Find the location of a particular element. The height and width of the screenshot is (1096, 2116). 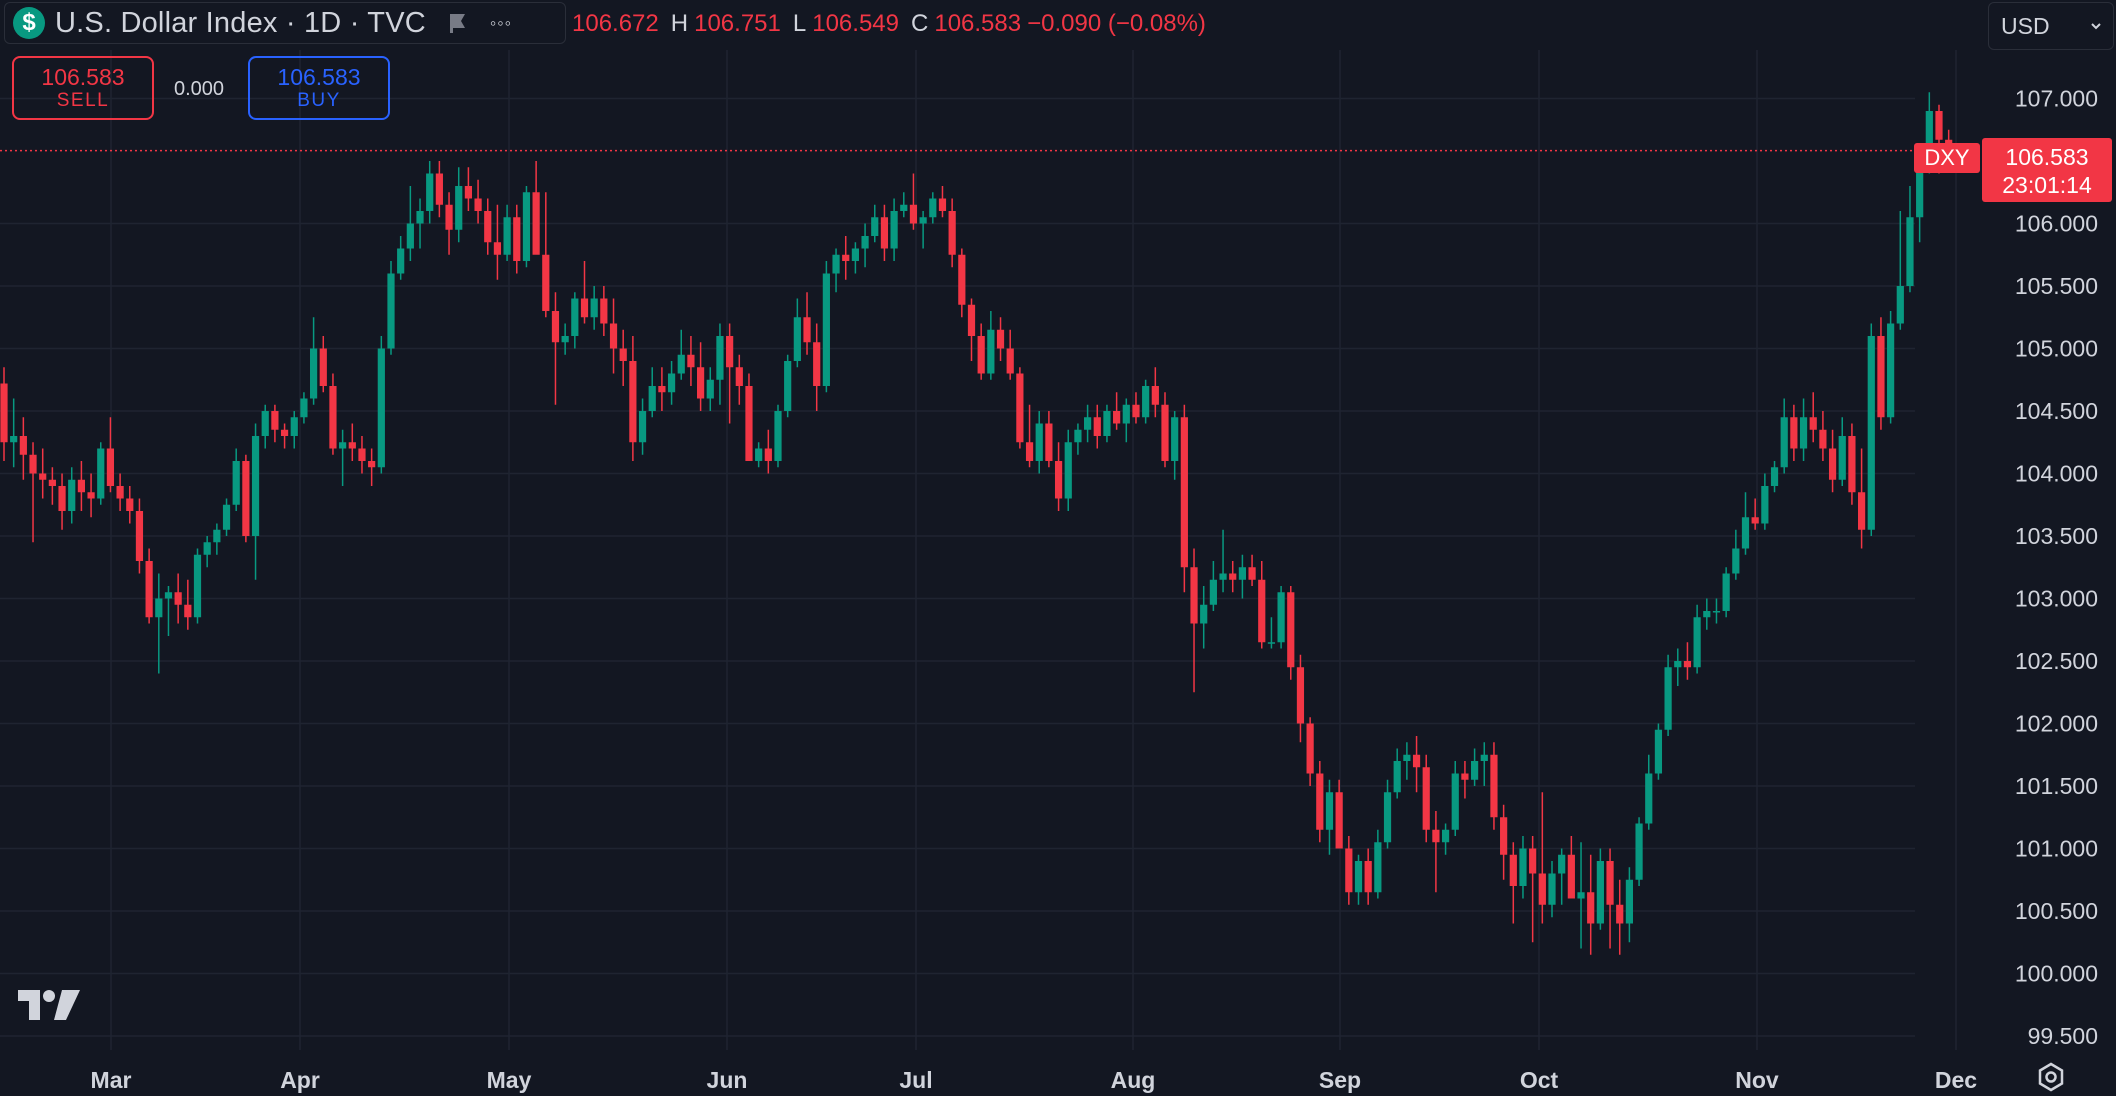

last-price-label: DXY 106.583 23:01:14 is located at coordinates (2013, 170).